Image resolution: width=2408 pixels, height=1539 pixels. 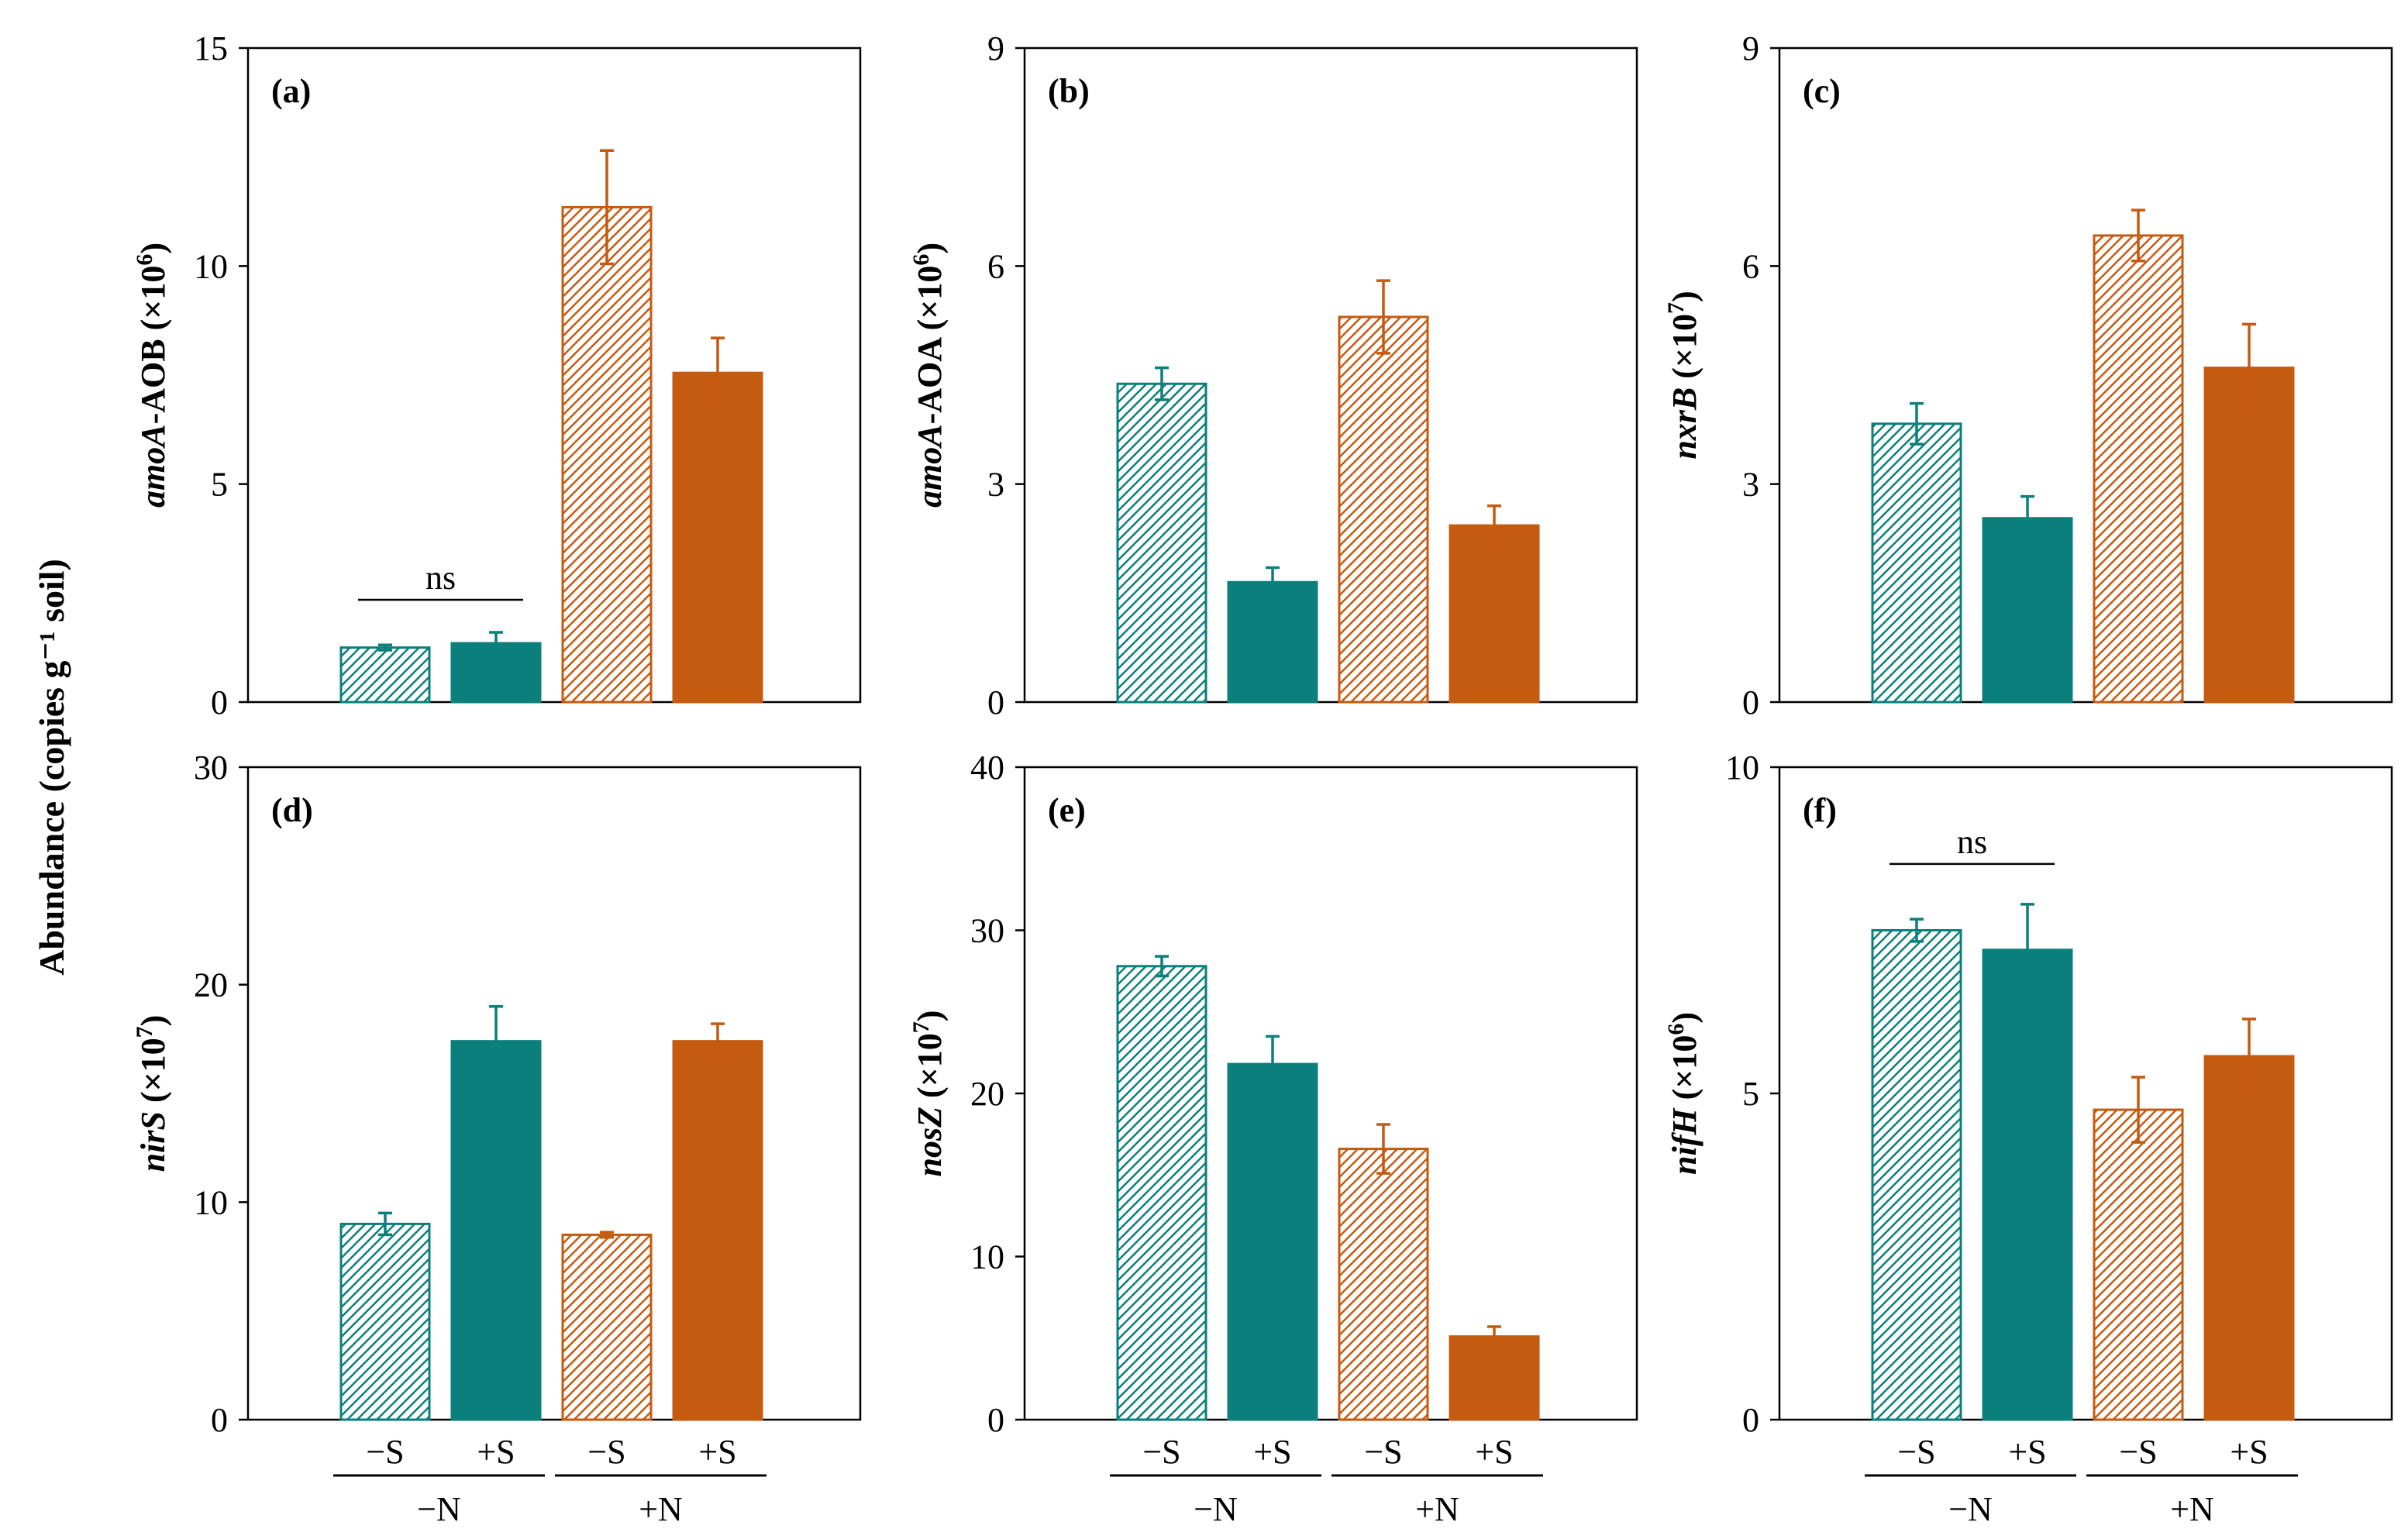 What do you see at coordinates (153, 346) in the screenshot?
I see `y-axis-label-unit: -AOB (×10` at bounding box center [153, 346].